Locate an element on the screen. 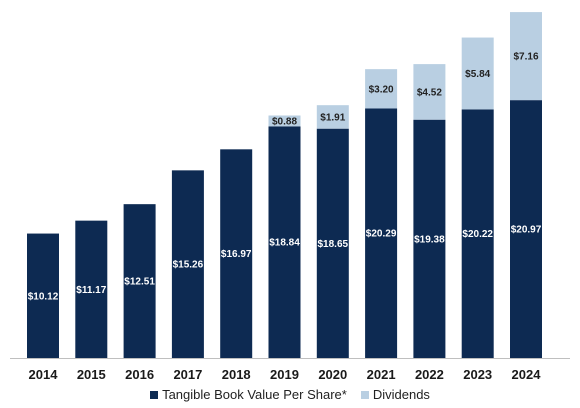 This screenshot has height=408, width=580. x-tick-label-2021: 2021 is located at coordinates (381, 373).